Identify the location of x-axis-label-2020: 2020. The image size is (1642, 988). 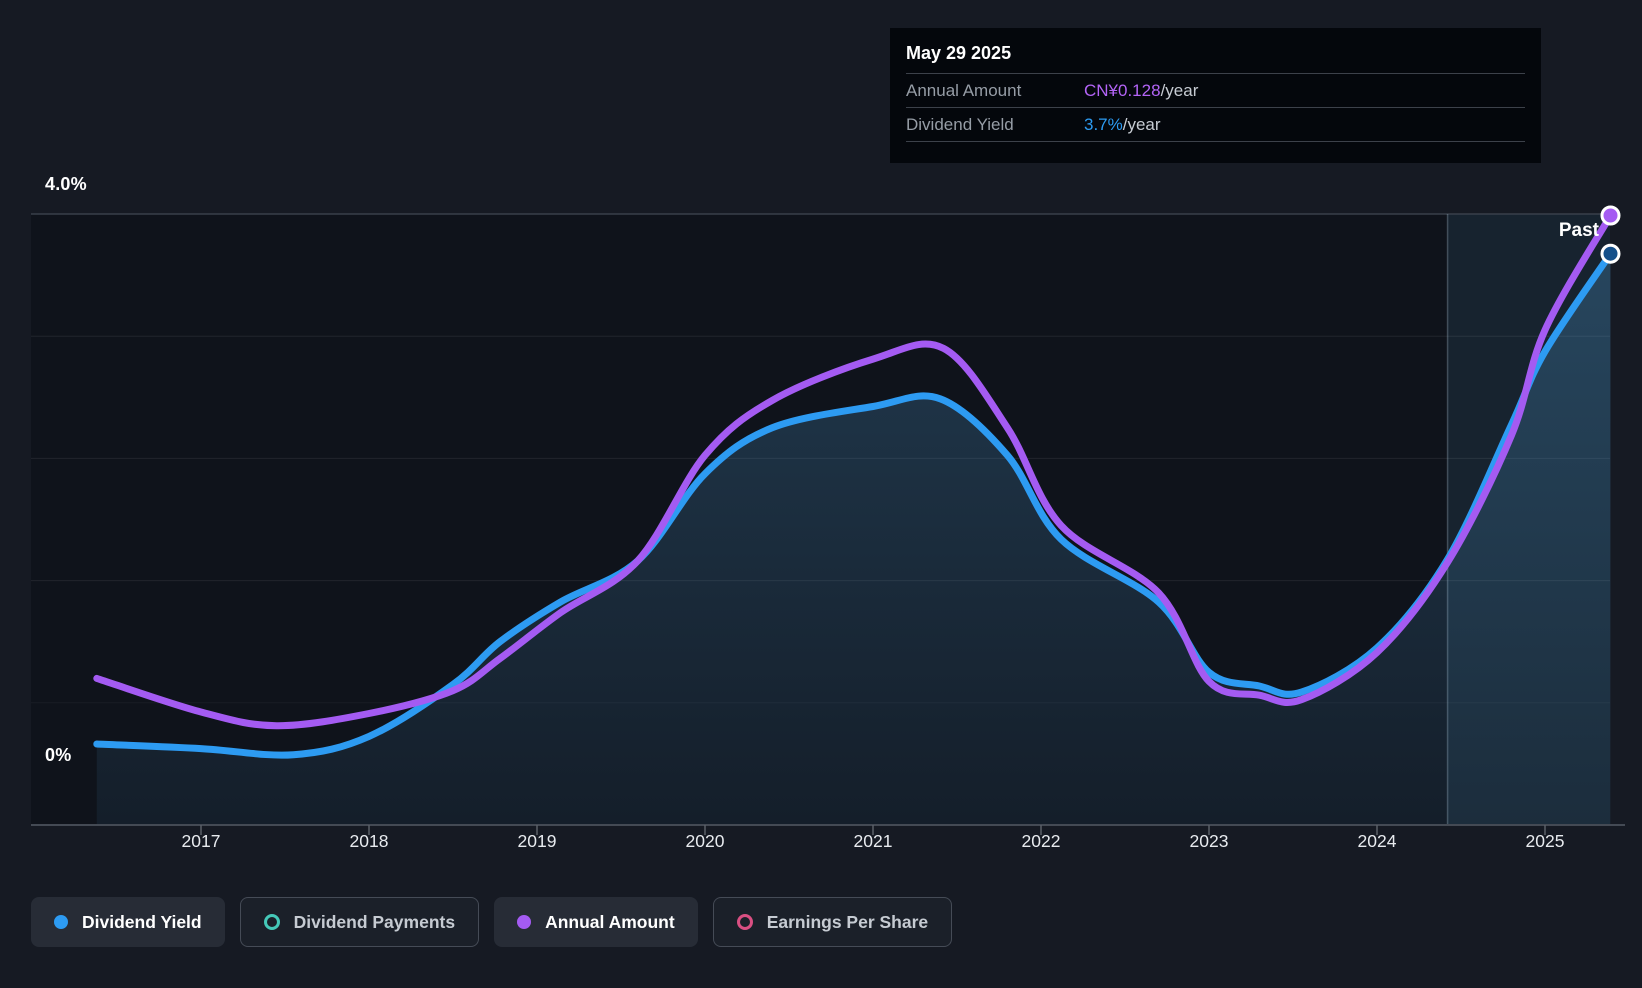
(705, 841).